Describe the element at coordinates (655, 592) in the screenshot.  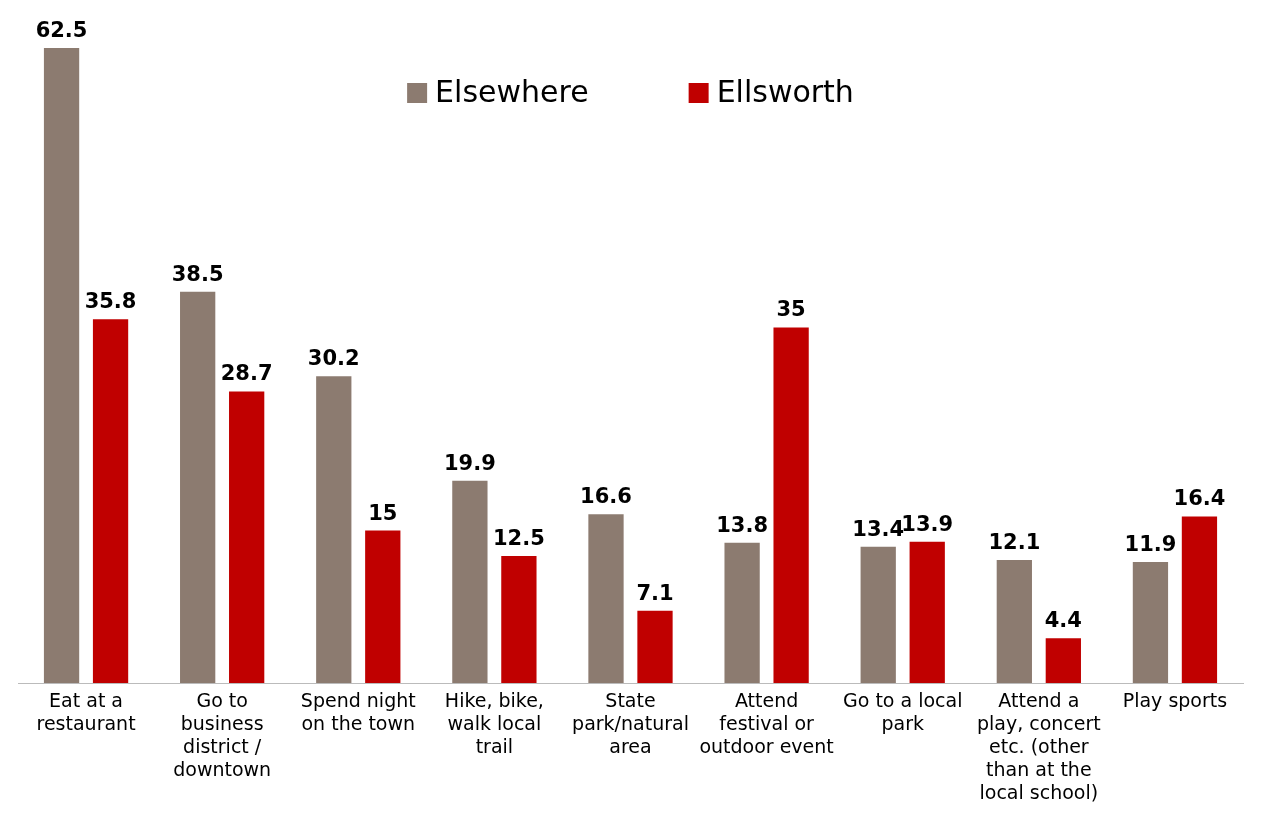
I see `data-label: 7.1` at that location.